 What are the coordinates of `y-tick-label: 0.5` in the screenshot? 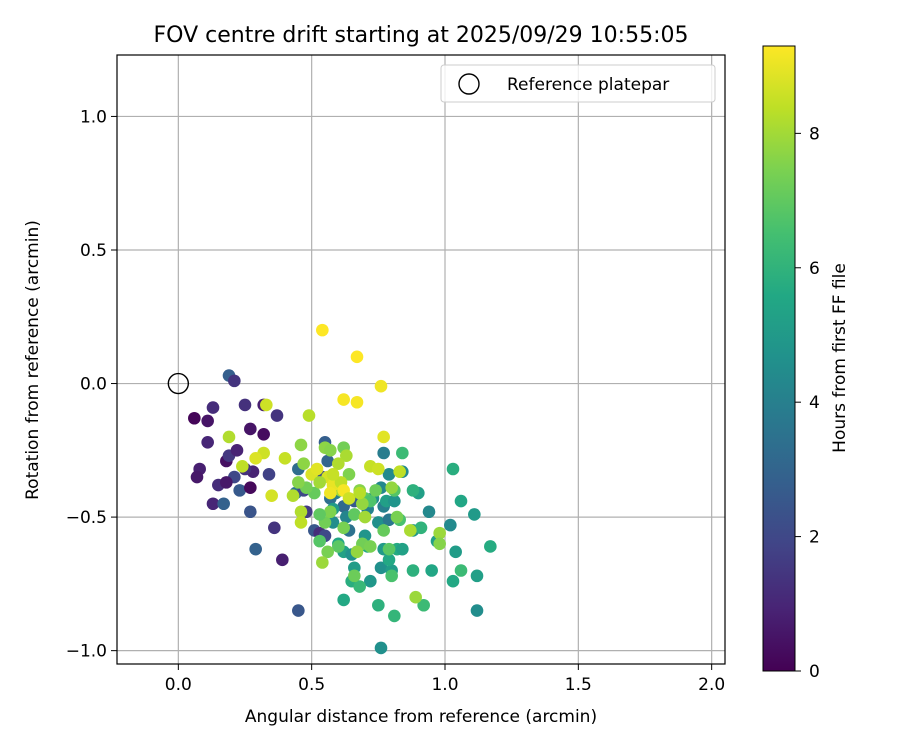 It's located at (93, 251).